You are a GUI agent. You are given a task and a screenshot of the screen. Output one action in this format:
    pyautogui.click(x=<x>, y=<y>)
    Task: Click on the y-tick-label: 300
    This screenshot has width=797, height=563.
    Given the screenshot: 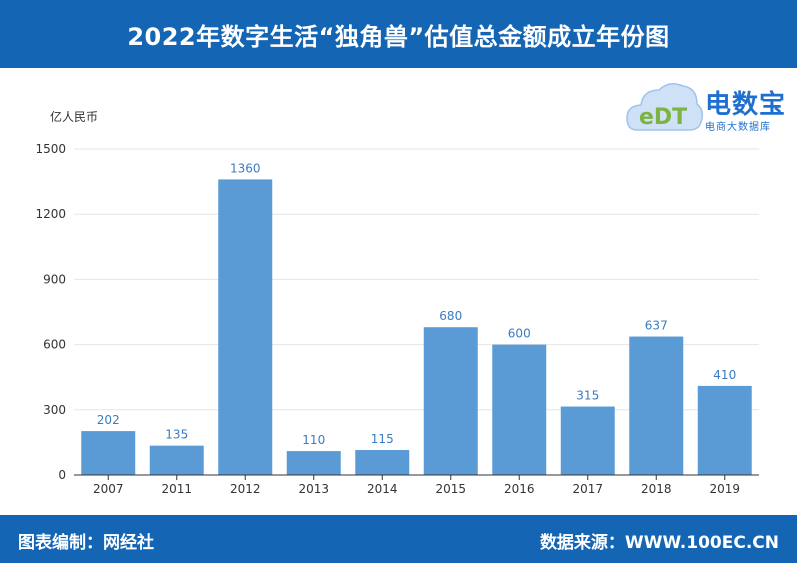 What is the action you would take?
    pyautogui.click(x=54, y=410)
    